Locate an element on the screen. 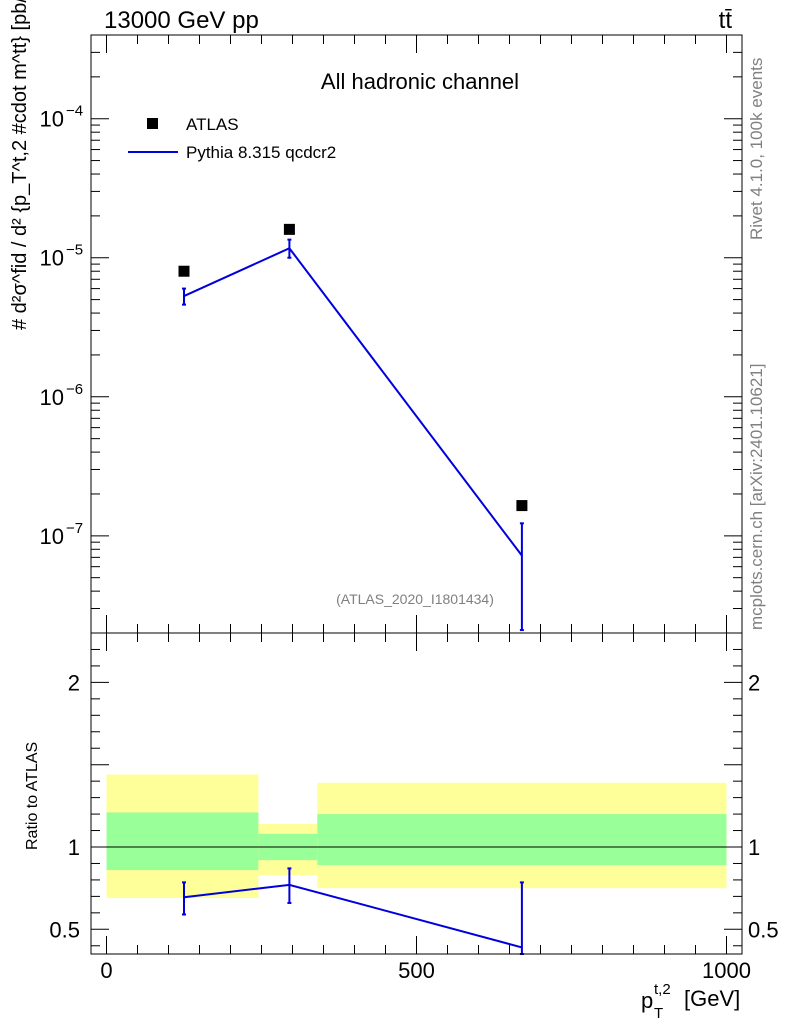  x-axis-label: p T t,2 [GeV] is located at coordinates (690, 1001).